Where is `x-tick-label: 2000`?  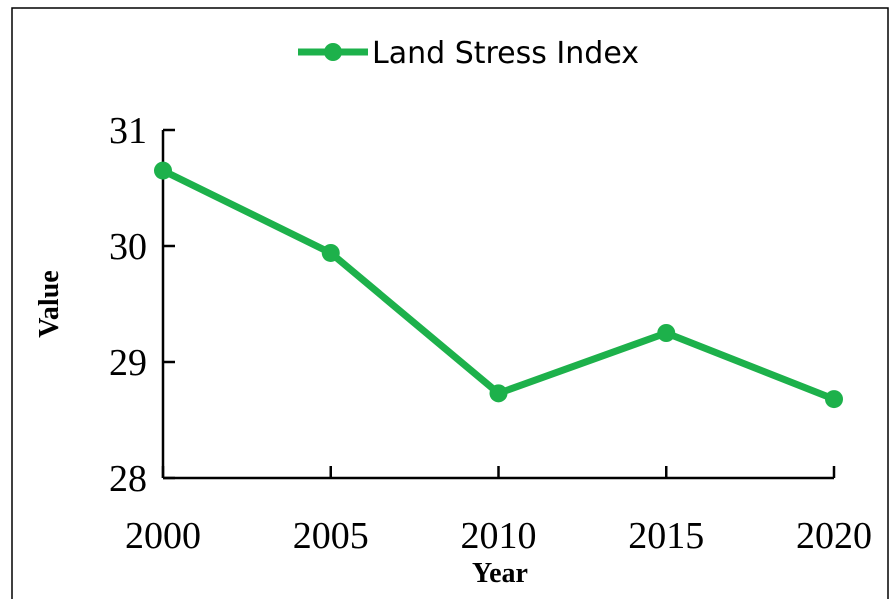 x-tick-label: 2000 is located at coordinates (163, 536).